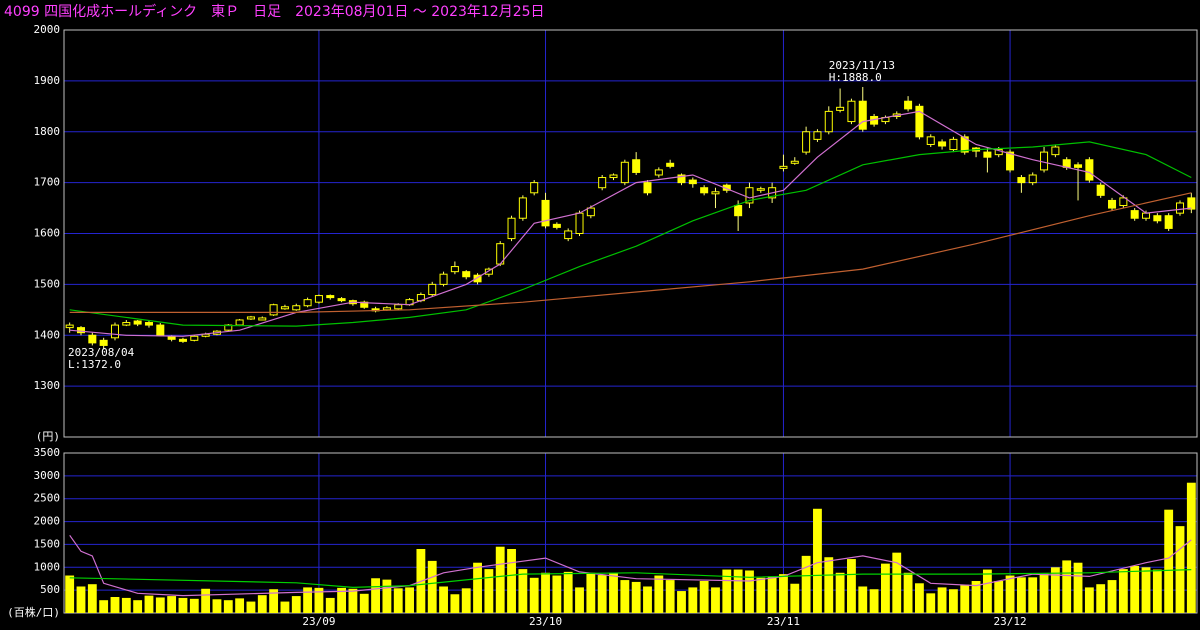  What do you see at coordinates (47, 29) in the screenshot?
I see `y-tick-label: 2000` at bounding box center [47, 29].